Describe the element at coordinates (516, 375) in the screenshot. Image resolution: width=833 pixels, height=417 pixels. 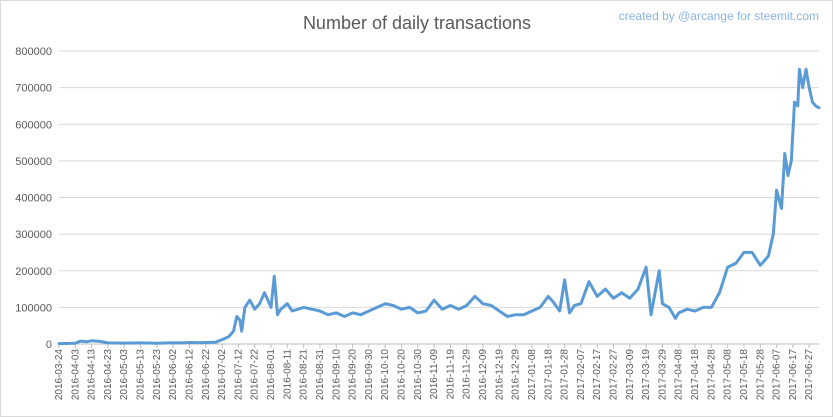
I see `x-tick-label: 2016-12-29` at that location.